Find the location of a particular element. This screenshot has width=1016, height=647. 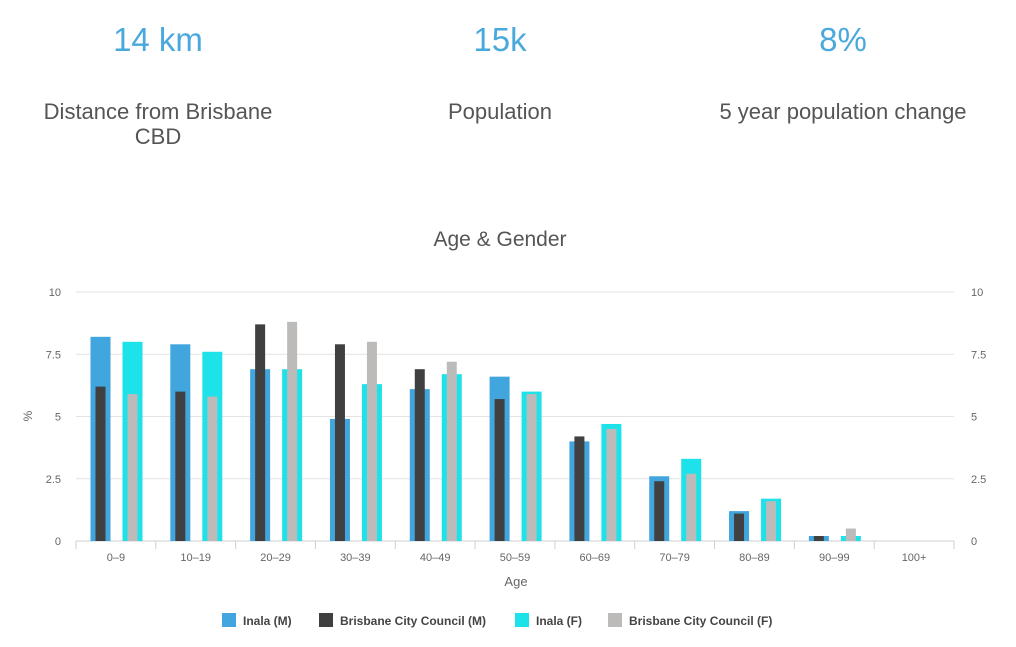

legend-label: Brisbane City Council (F) is located at coordinates (700, 621).